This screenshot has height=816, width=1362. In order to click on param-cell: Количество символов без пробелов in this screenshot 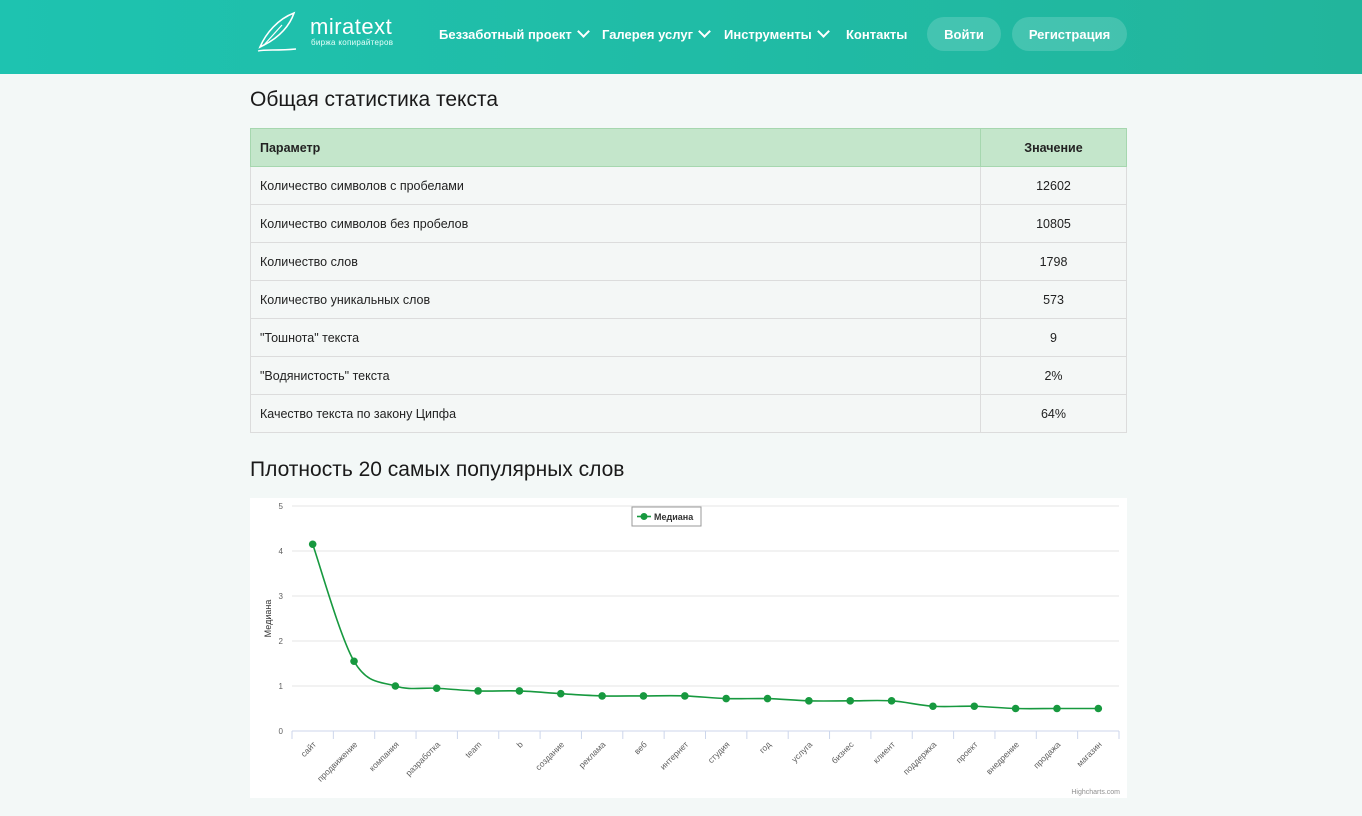, I will do `click(615, 223)`.